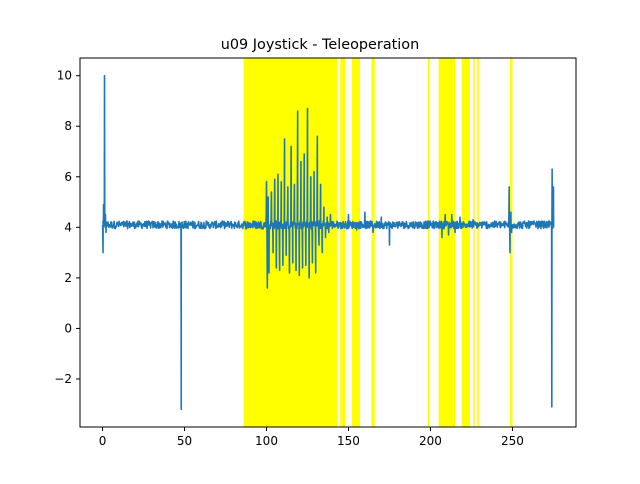  I want to click on y-tick-label-0: −2, so click(63, 379).